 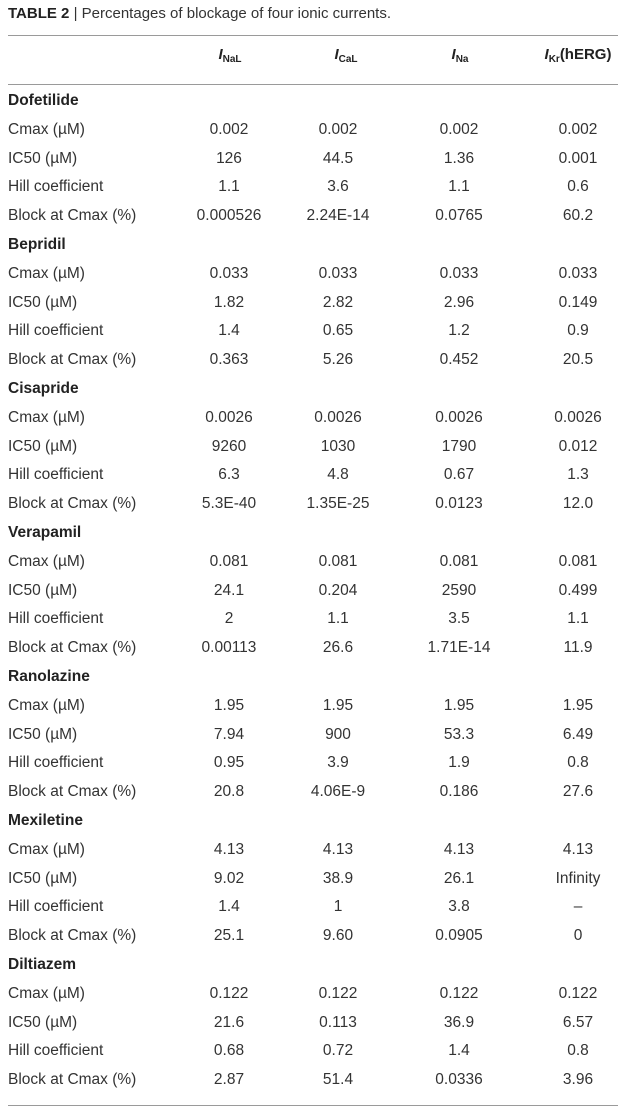 I want to click on table-cell: 6.3, so click(x=229, y=475).